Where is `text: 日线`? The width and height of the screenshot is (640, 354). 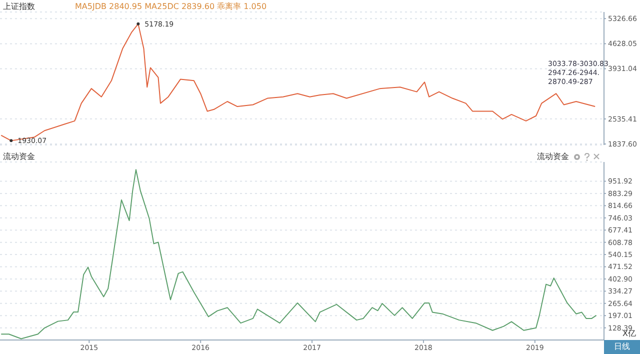
text: 日线 is located at coordinates (622, 346).